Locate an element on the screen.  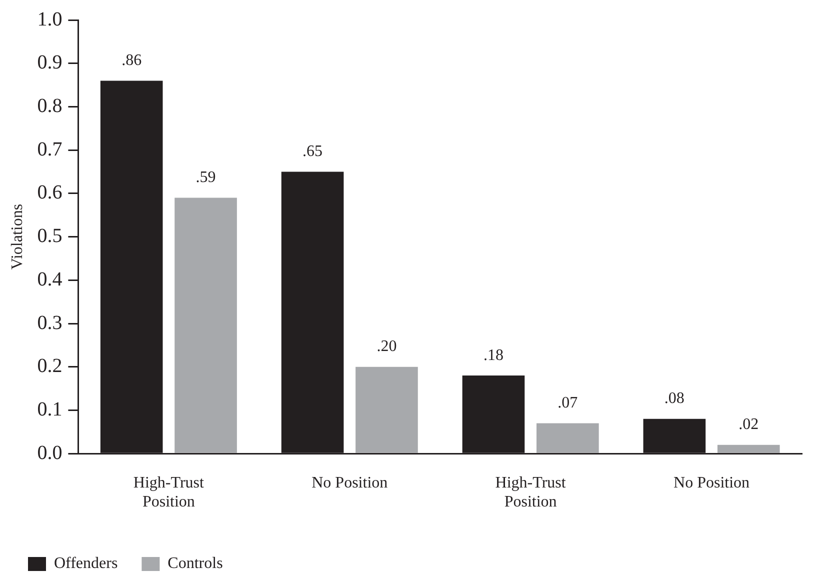
y-tick-label: 0.6 is located at coordinates (49, 193).